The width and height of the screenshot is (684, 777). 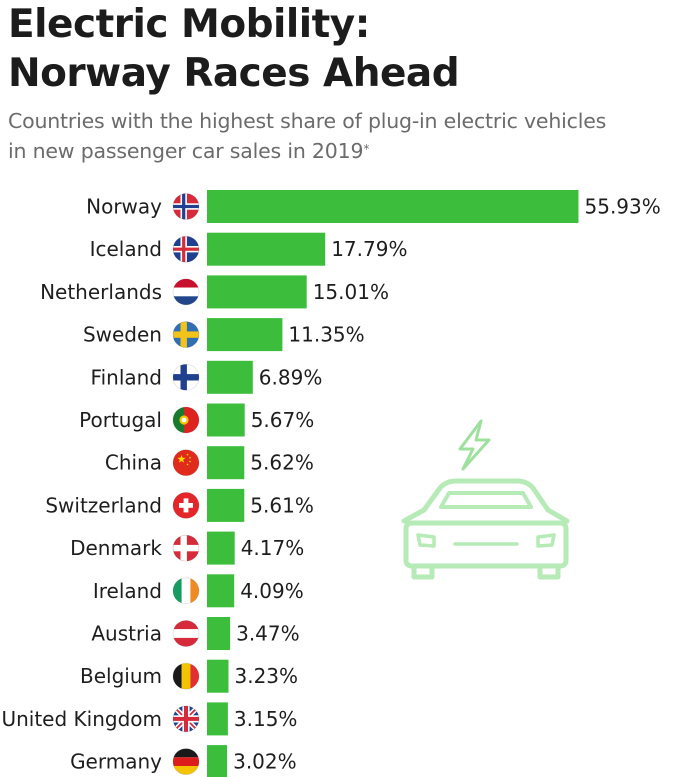 What do you see at coordinates (266, 249) in the screenshot?
I see `bar-iceland` at bounding box center [266, 249].